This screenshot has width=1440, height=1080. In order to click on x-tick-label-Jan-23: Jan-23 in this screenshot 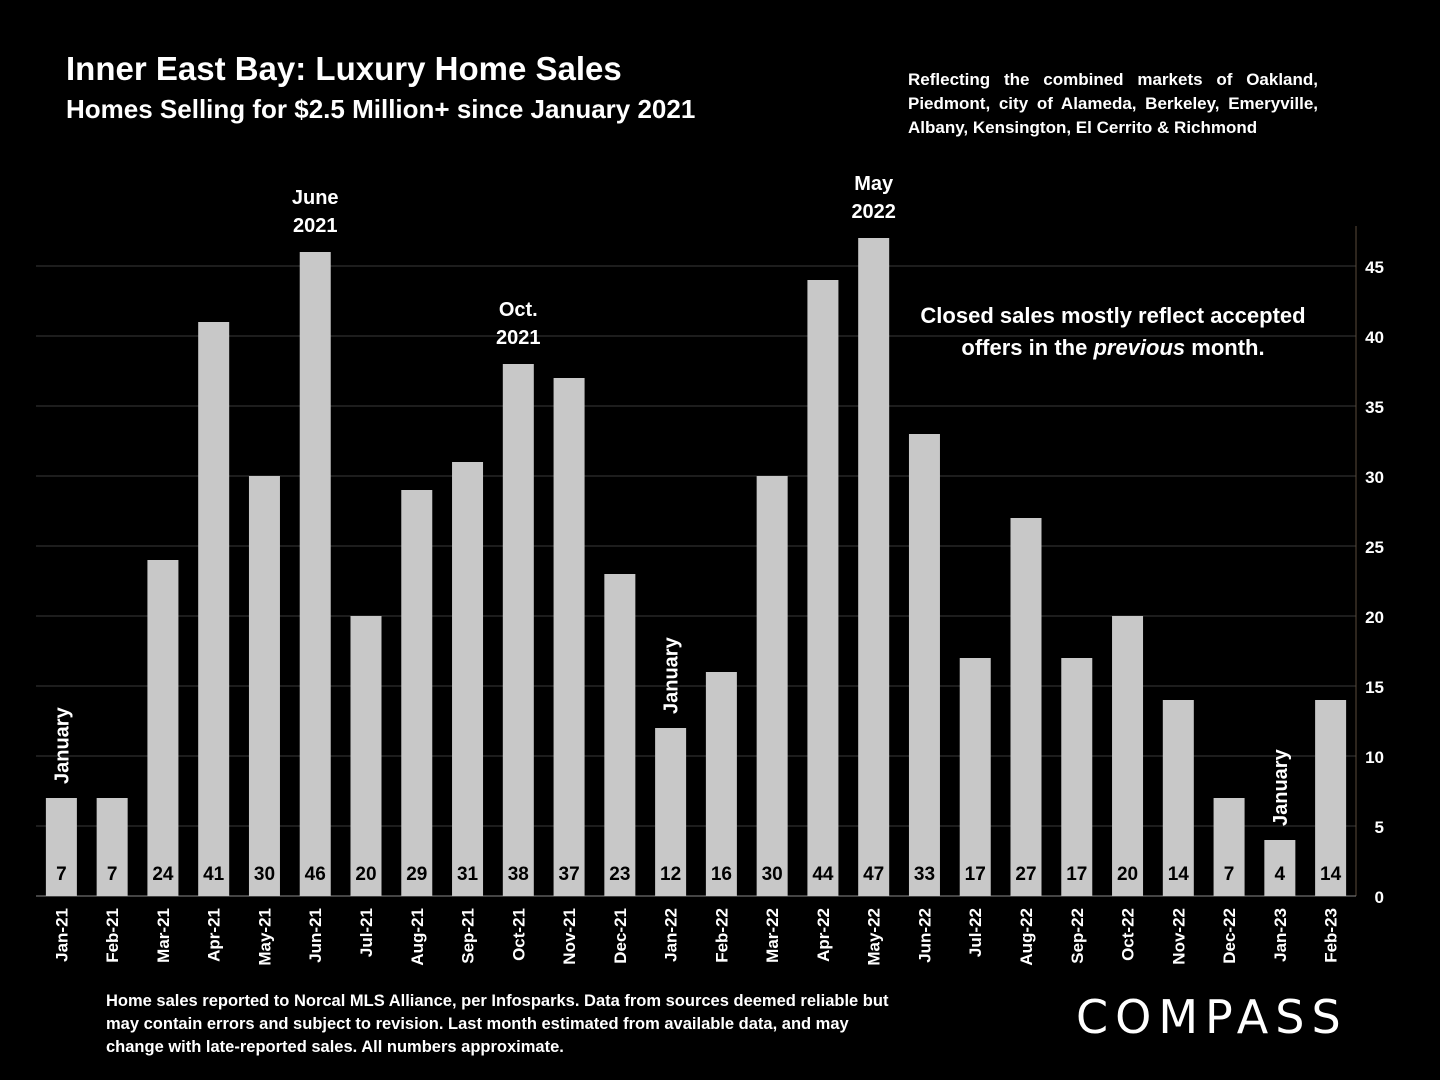, I will do `click(1280, 935)`.